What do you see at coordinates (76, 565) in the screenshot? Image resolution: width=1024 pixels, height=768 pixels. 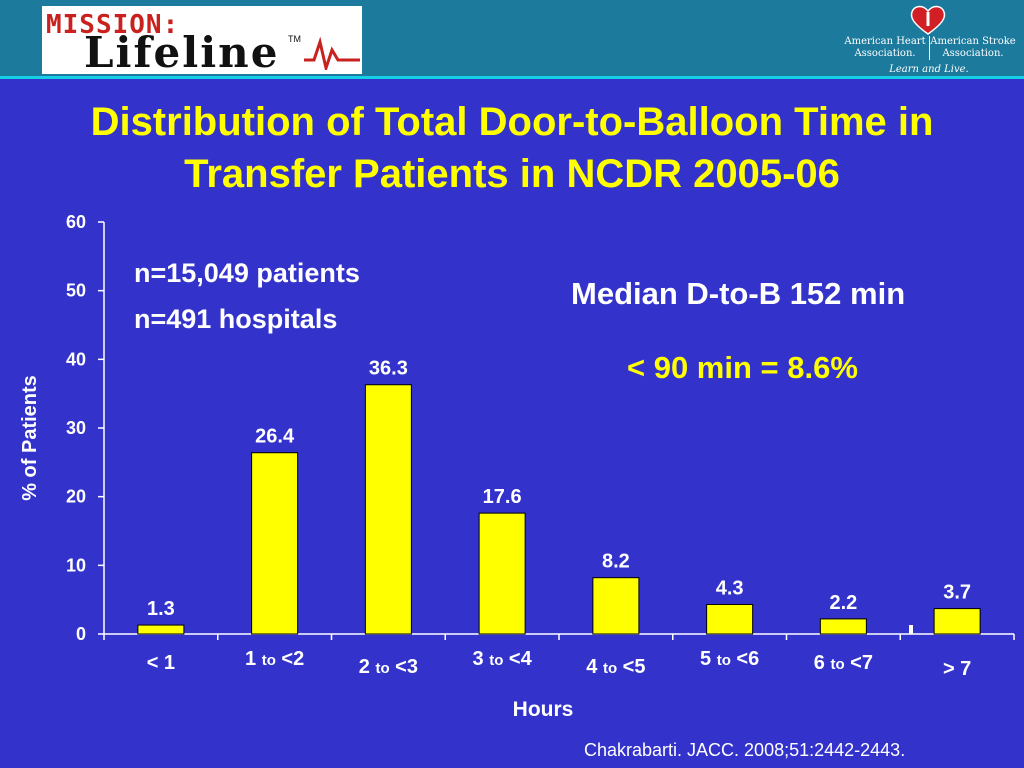 I see `y-tick-label: 10` at bounding box center [76, 565].